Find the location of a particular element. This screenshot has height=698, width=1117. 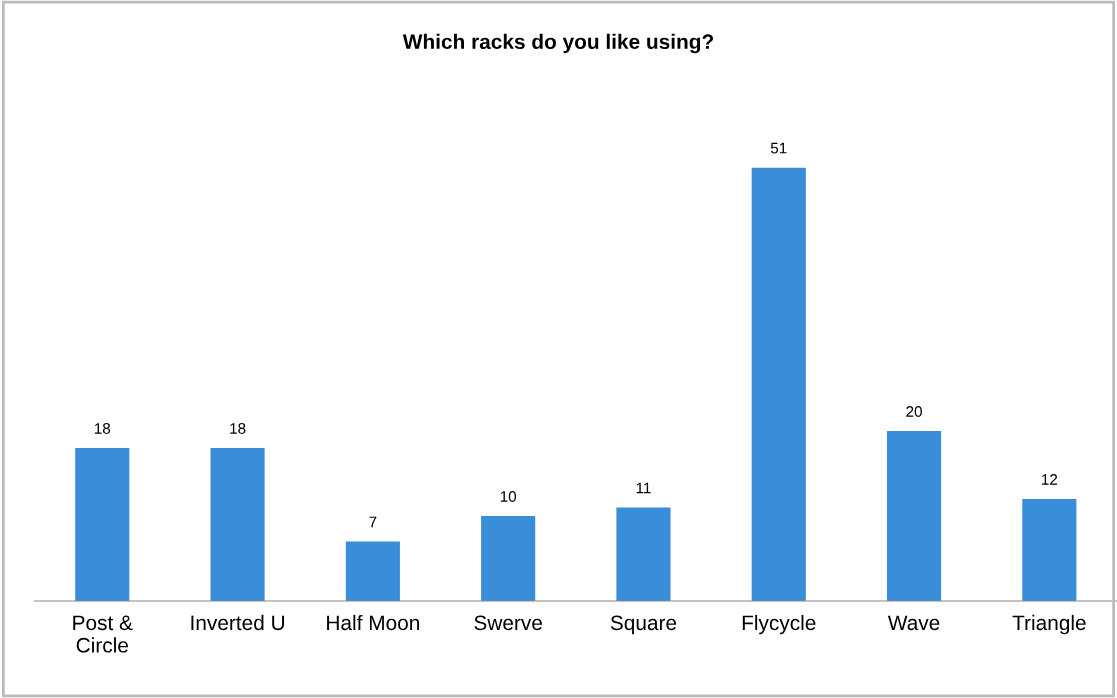

x-tick-label: Swerve is located at coordinates (508, 623).